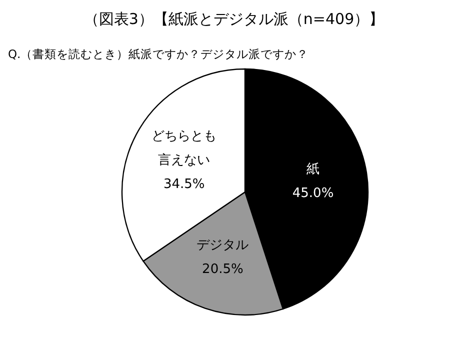  Describe the element at coordinates (222, 245) in the screenshot. I see `slice-label: デジタル` at that location.